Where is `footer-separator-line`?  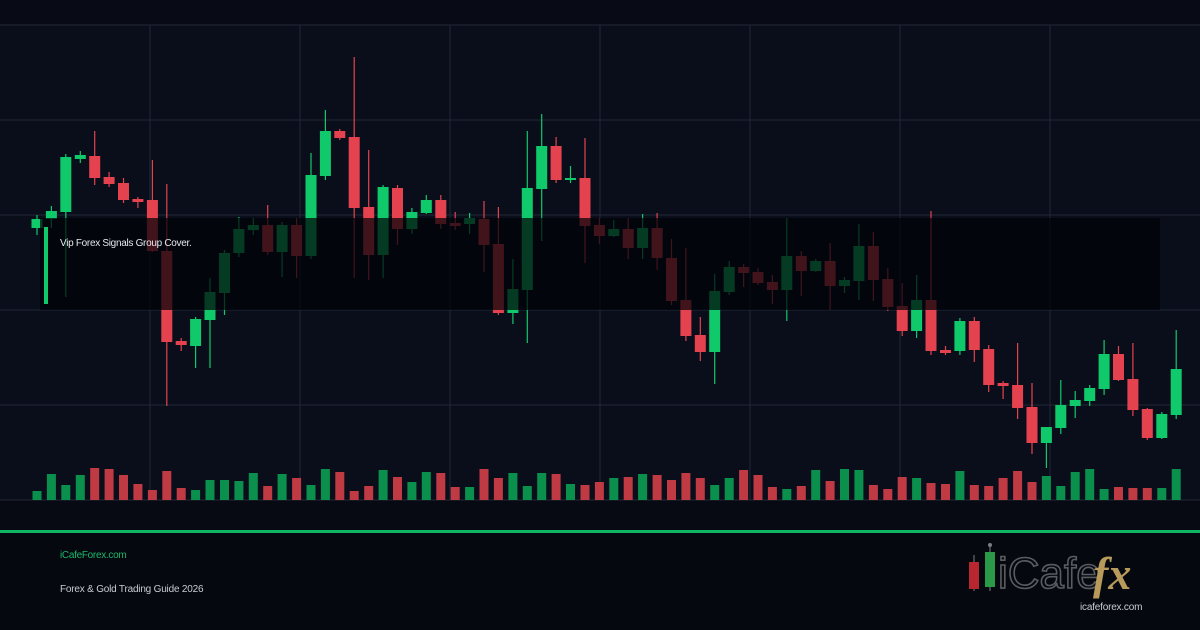
footer-separator-line is located at coordinates (600, 531).